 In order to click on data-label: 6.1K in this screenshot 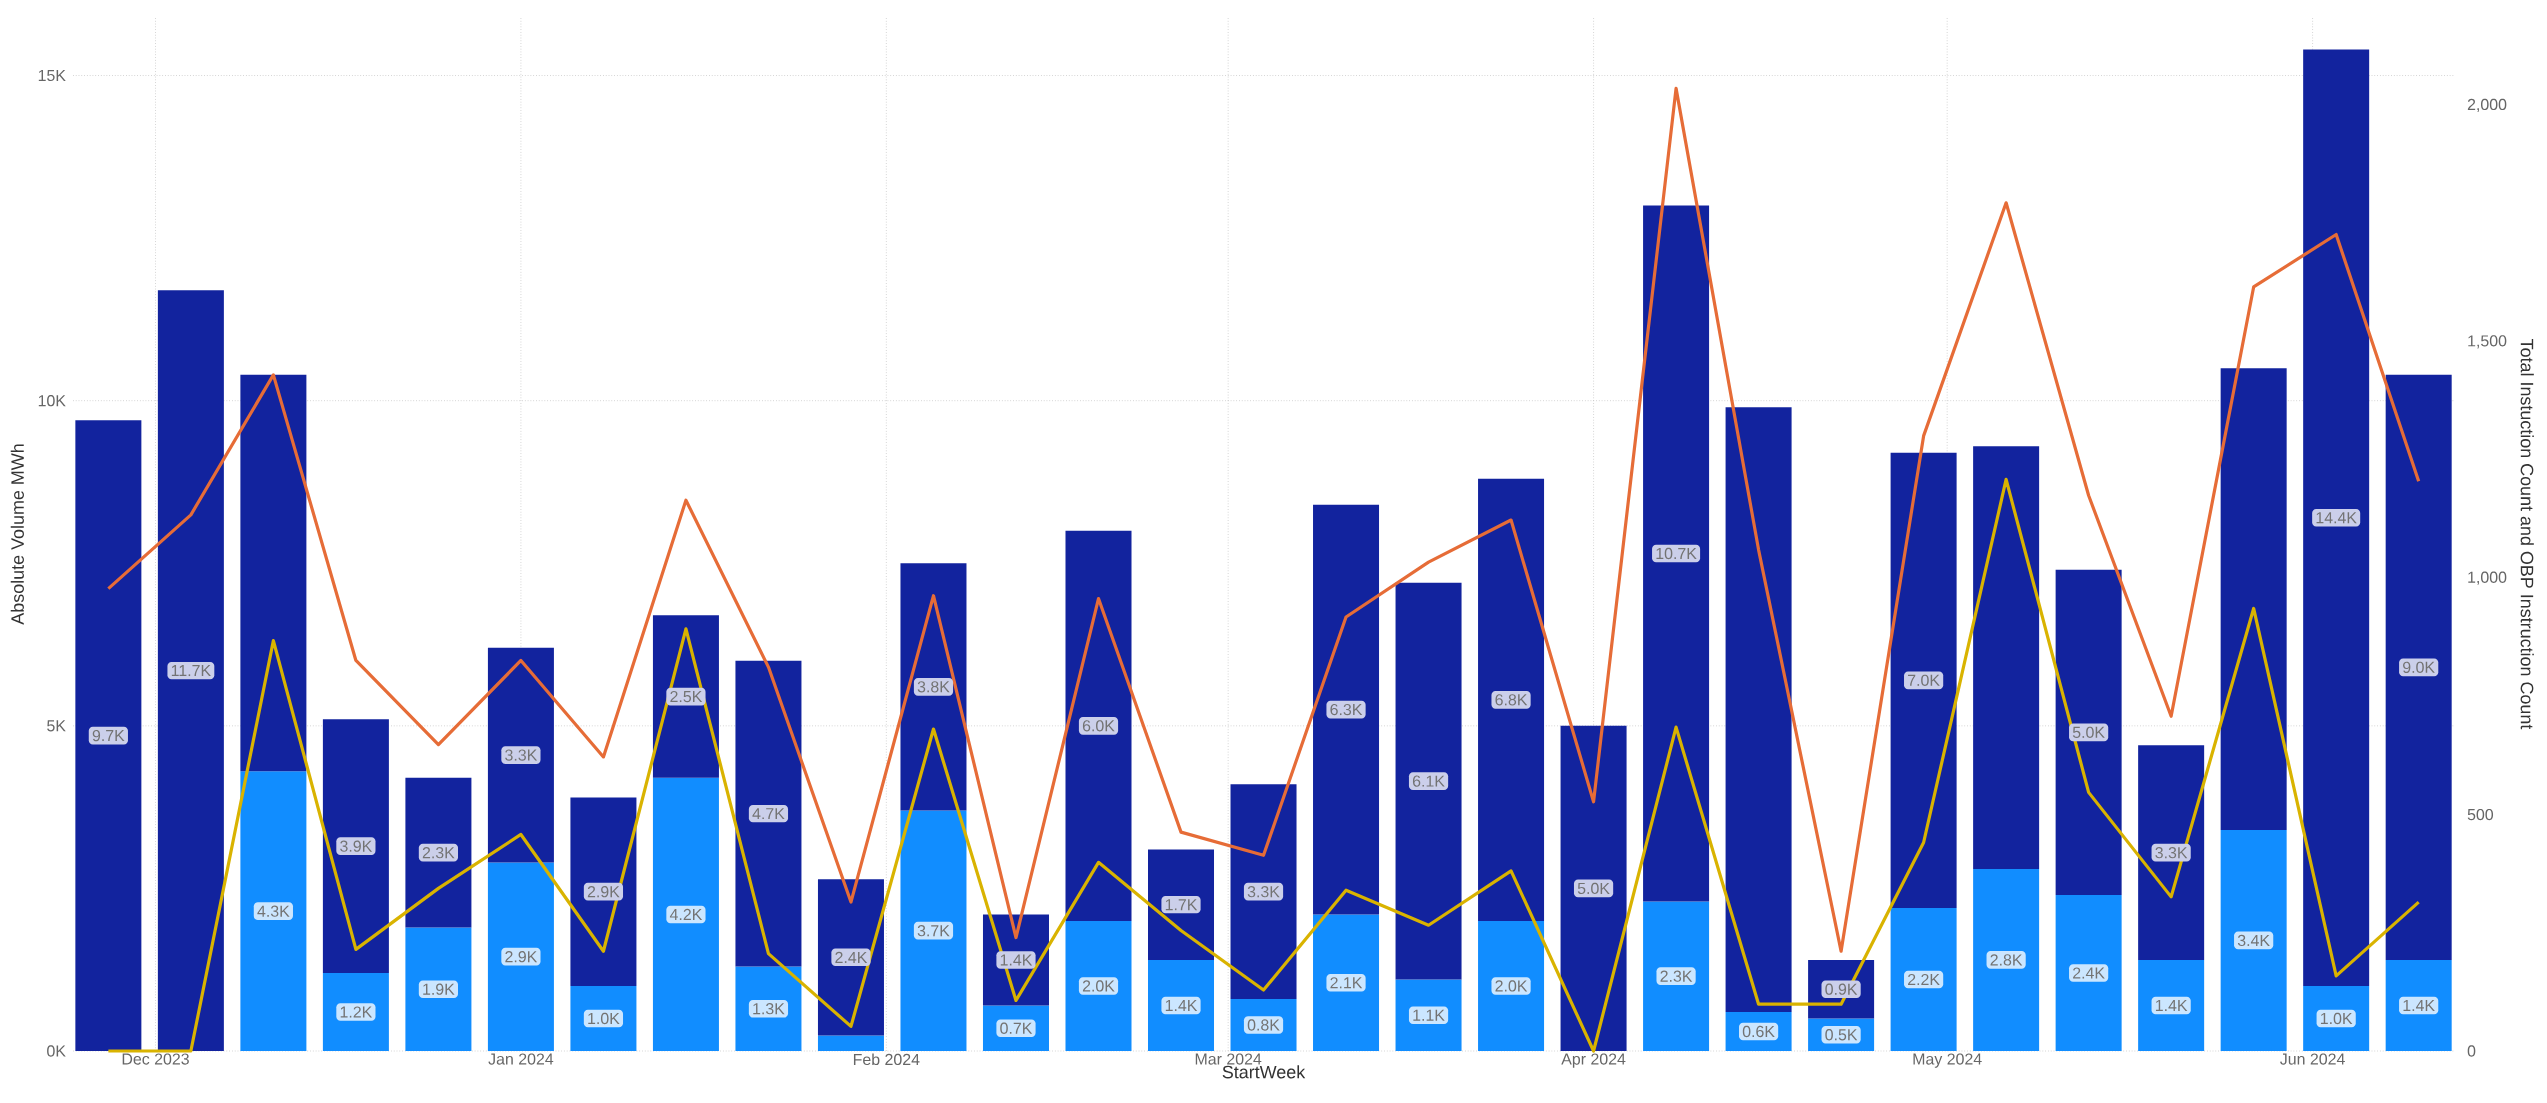, I will do `click(1428, 781)`.